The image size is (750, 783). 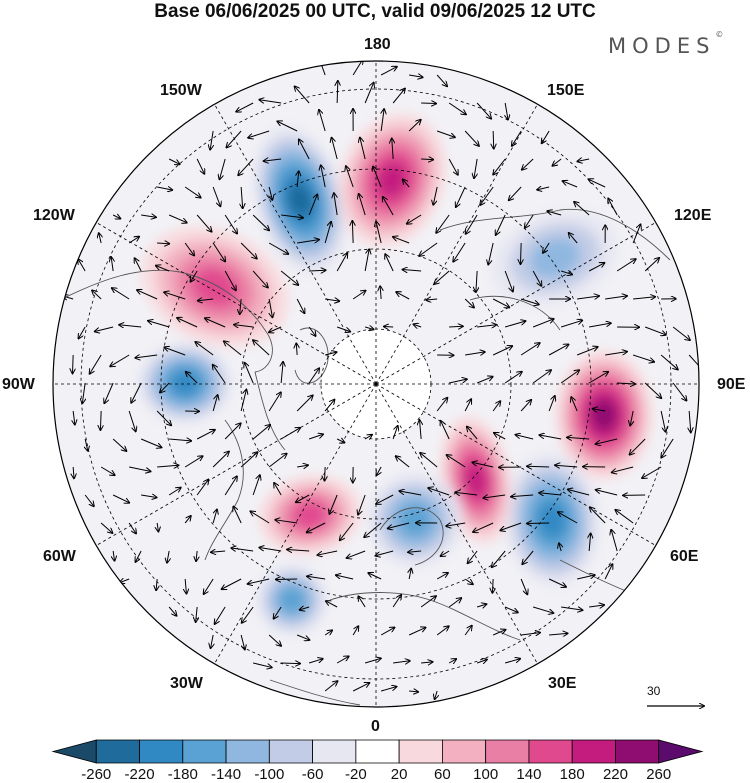 What do you see at coordinates (442, 774) in the screenshot?
I see `colorbar-tick-label: 60` at bounding box center [442, 774].